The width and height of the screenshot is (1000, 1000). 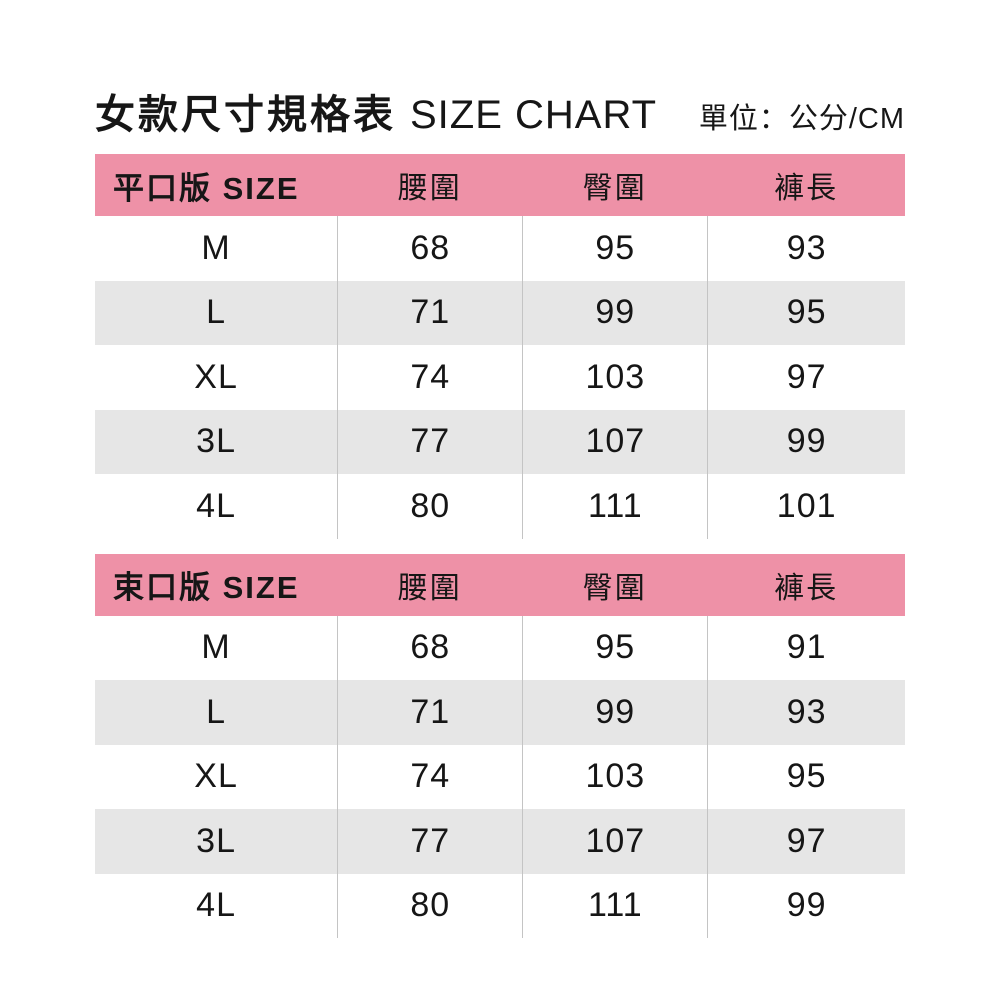 I want to click on table-row: 4L 80 111 99, so click(x=500, y=905).